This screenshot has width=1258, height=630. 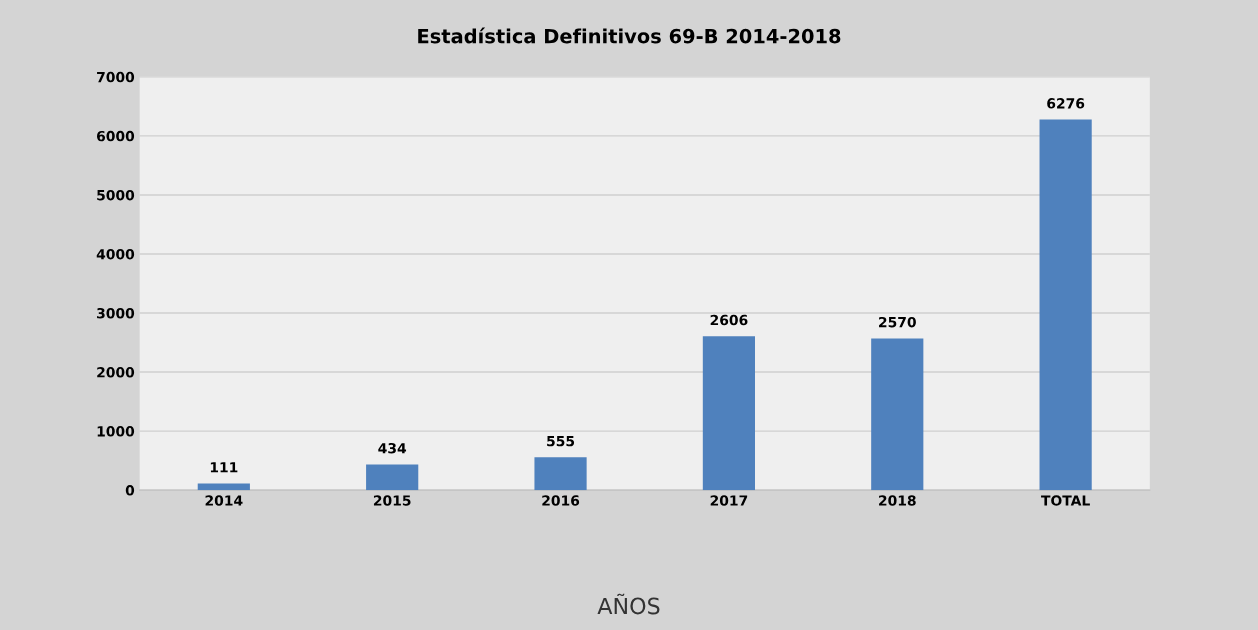 What do you see at coordinates (392, 448) in the screenshot?
I see `data-label: 434` at bounding box center [392, 448].